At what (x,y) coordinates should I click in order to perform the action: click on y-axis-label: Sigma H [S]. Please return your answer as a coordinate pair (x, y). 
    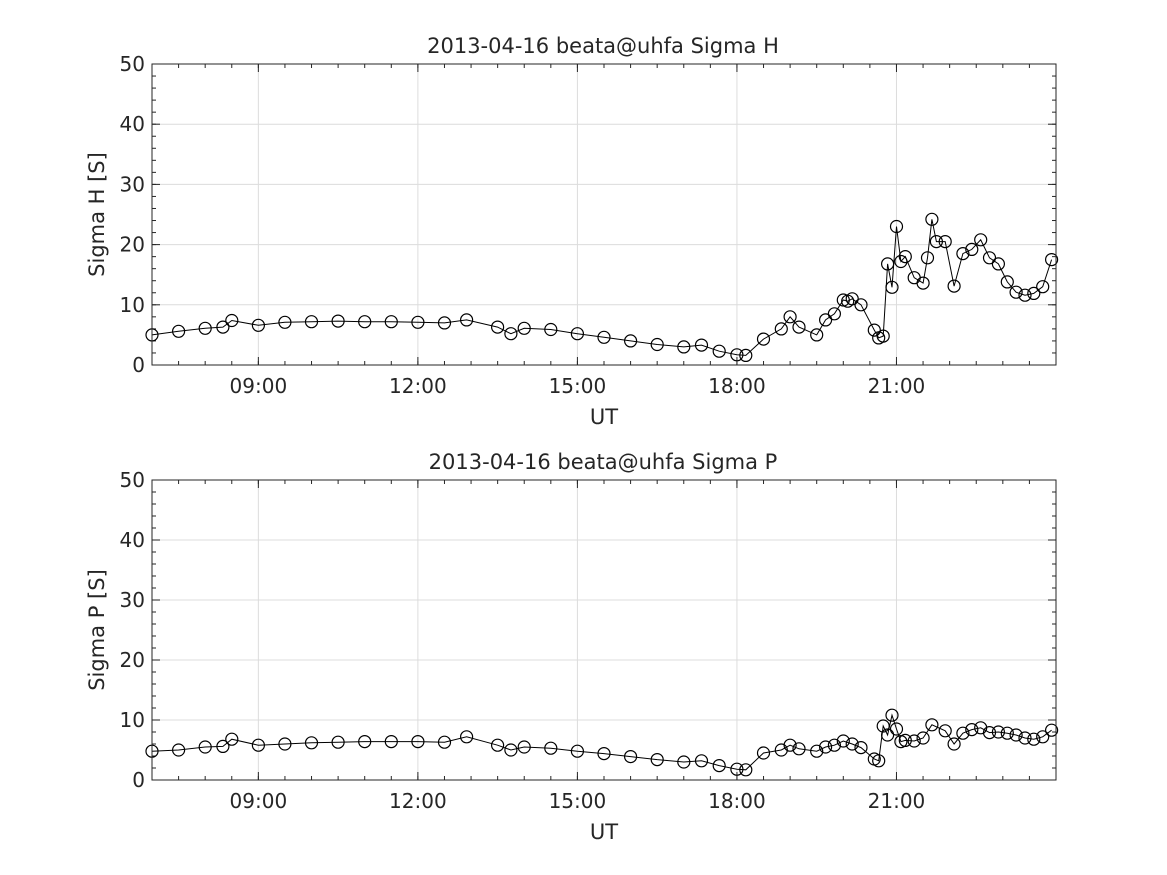
    Looking at the image, I should click on (97, 214).